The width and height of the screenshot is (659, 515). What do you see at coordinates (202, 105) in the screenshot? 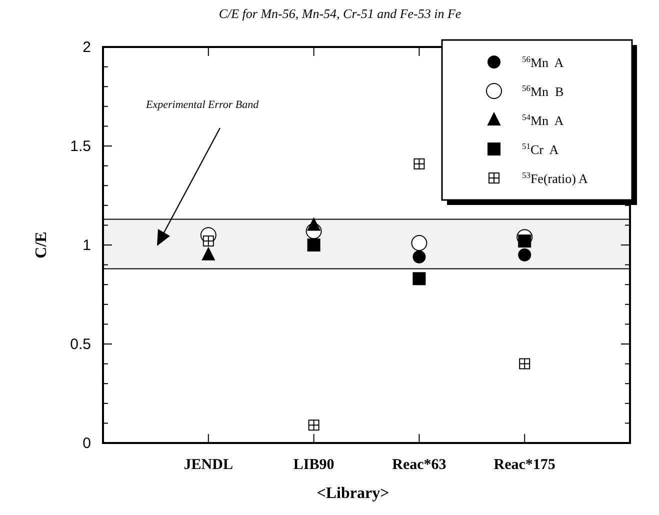
I see `annotation: Experimental Error Band` at bounding box center [202, 105].